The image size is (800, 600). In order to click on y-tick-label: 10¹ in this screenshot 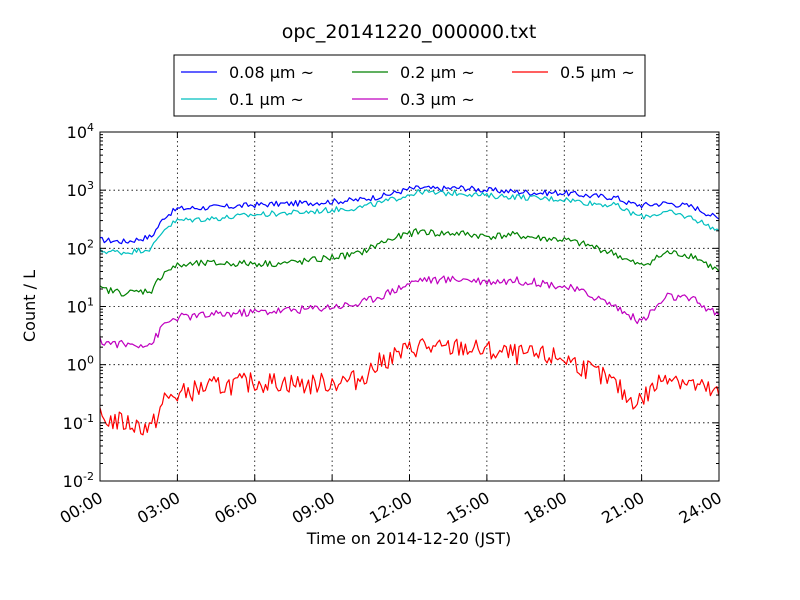, I will do `click(80, 306)`.